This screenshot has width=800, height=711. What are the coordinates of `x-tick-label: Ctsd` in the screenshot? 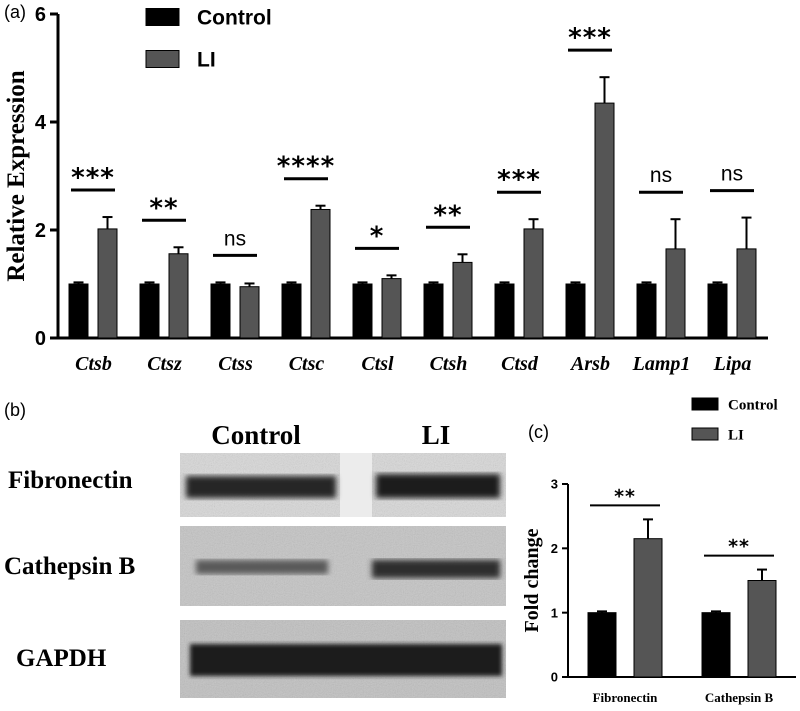 It's located at (520, 364).